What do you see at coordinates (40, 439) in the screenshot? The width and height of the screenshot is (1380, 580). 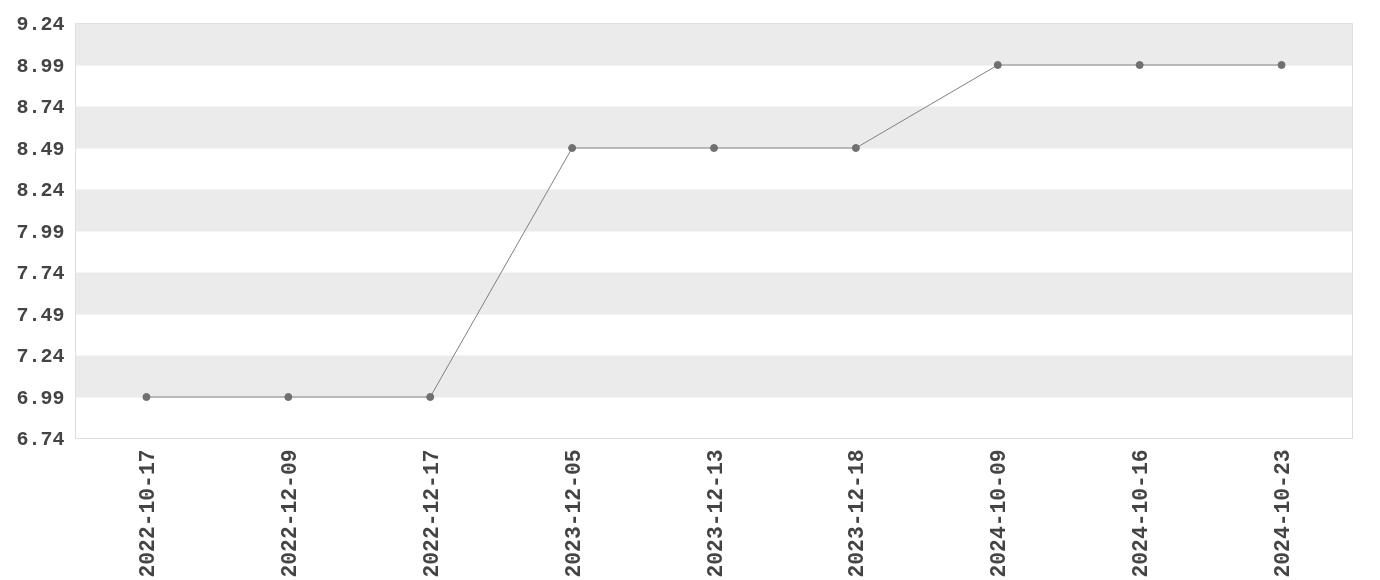 I see `y-tick-label: 6.74` at bounding box center [40, 439].